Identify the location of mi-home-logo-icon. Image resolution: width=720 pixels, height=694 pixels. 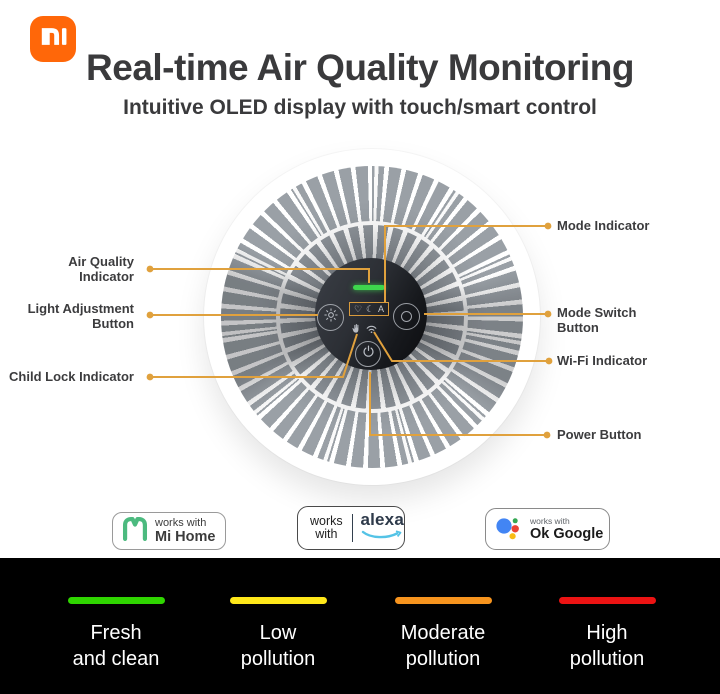
(135, 531).